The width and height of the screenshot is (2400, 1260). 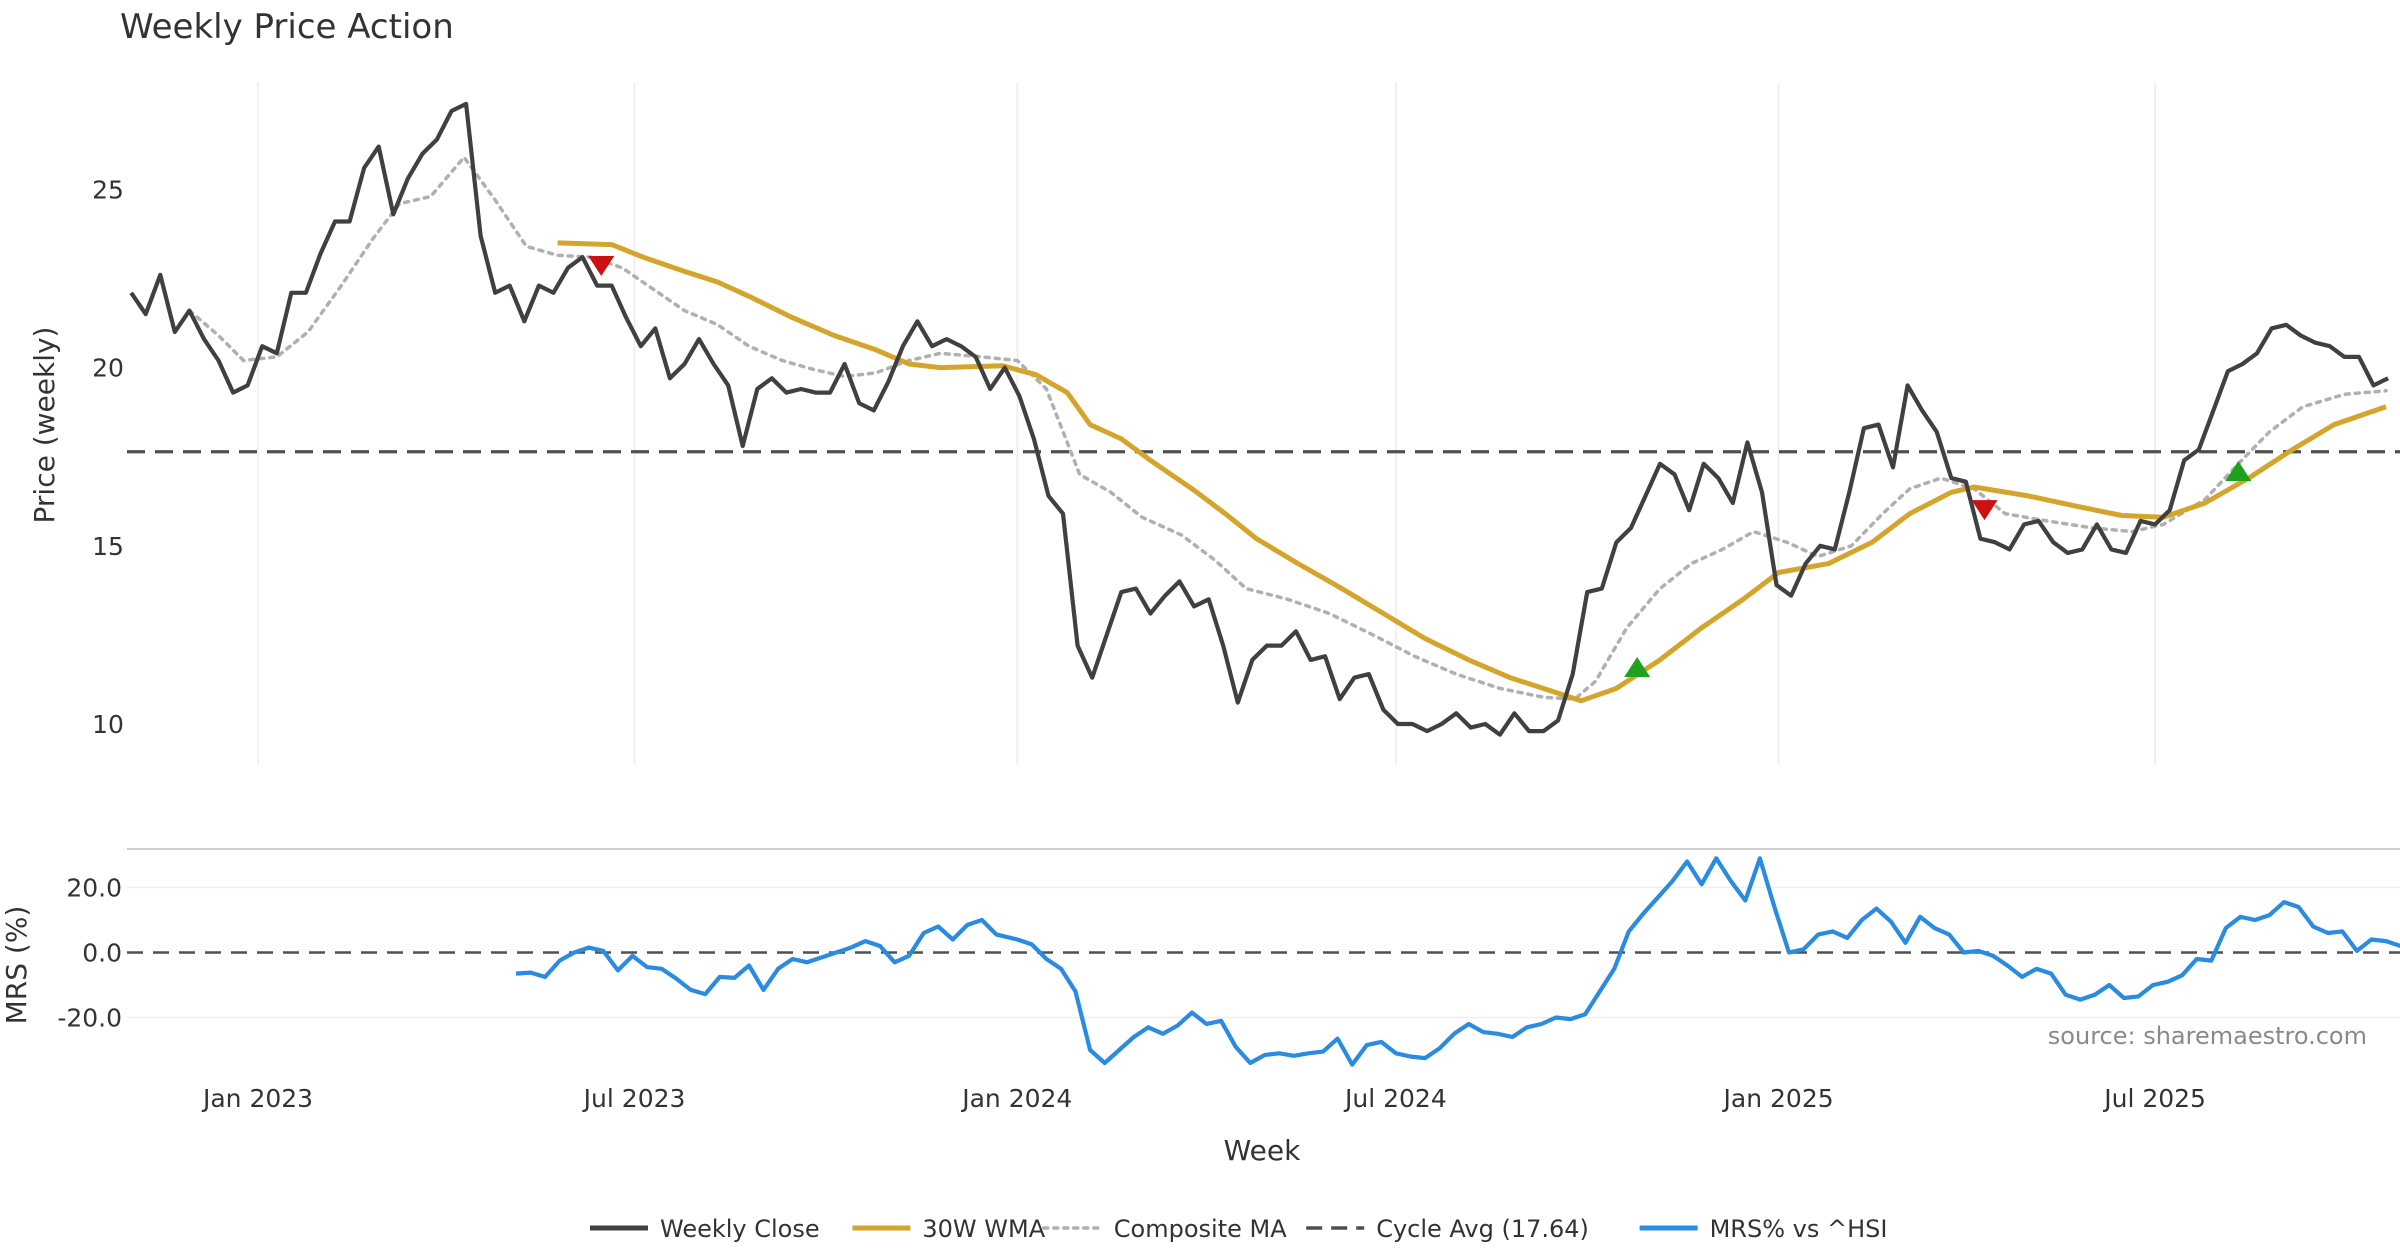 What do you see at coordinates (287, 27) in the screenshot?
I see `chart-title: Weekly Price Action` at bounding box center [287, 27].